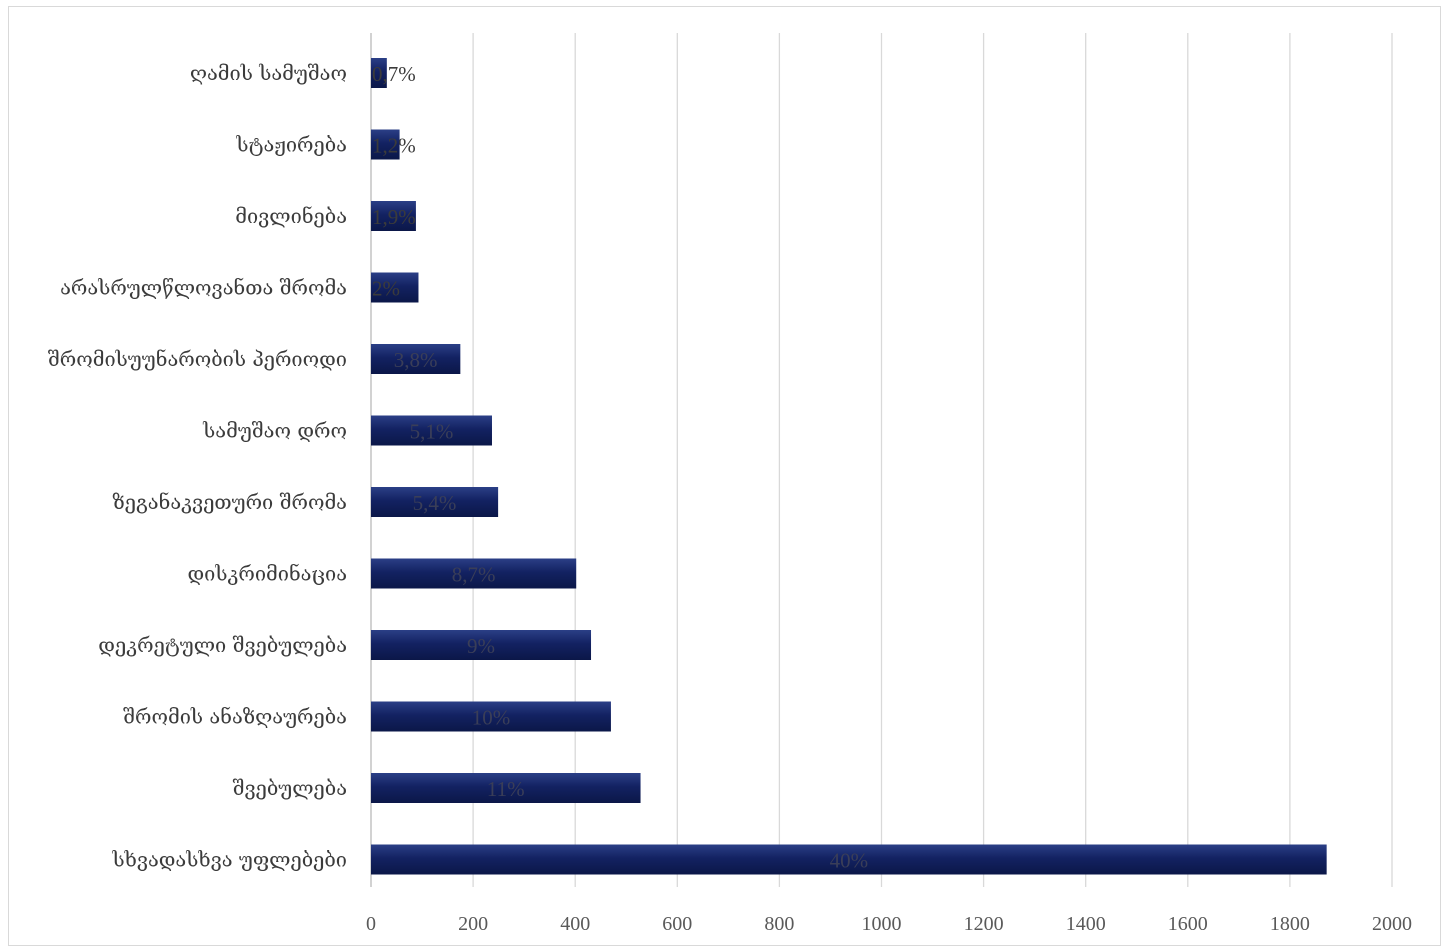  I want to click on x-tick-label: 2000, so click(1392, 924).